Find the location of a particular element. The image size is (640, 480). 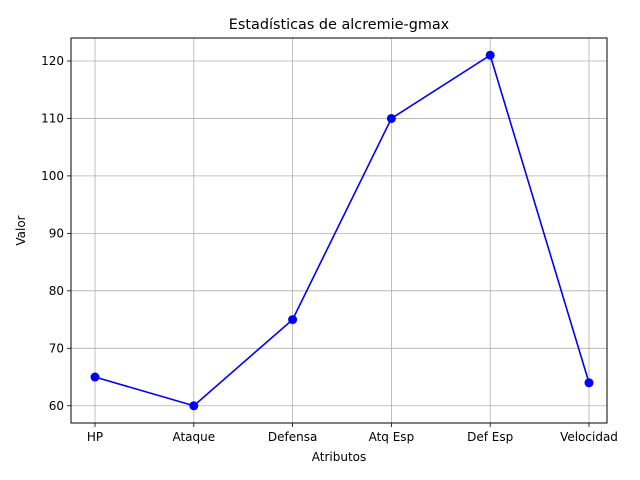

chart-title: Estadísticas de alcremie-gmax is located at coordinates (339, 25).